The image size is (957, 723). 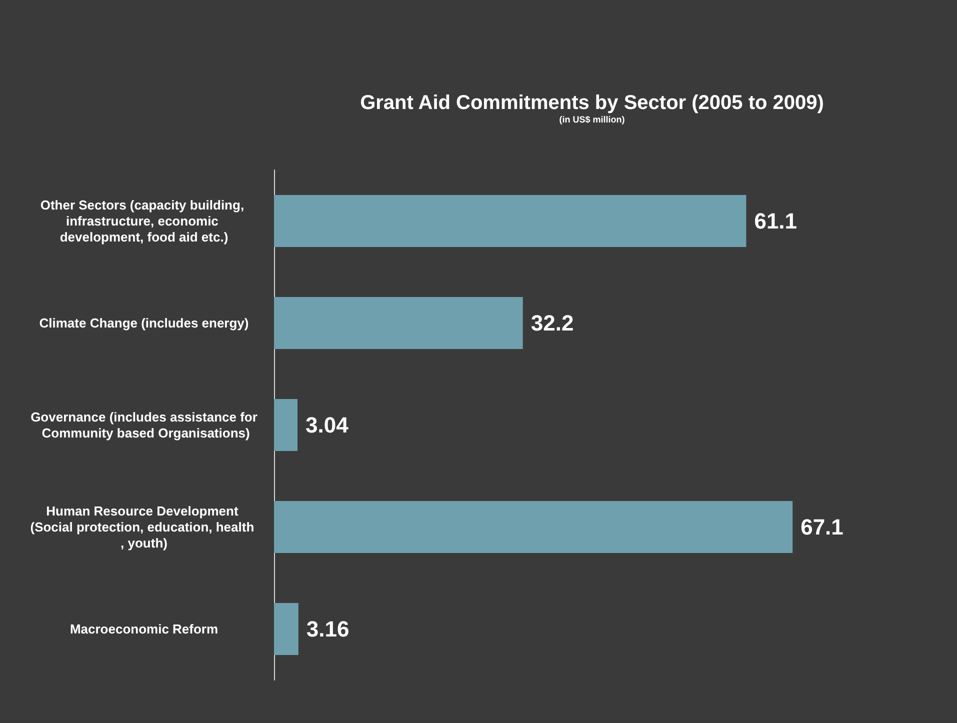 What do you see at coordinates (144, 425) in the screenshot?
I see `y-tick-label: Governance (includes assistance for Community based Organisations)` at bounding box center [144, 425].